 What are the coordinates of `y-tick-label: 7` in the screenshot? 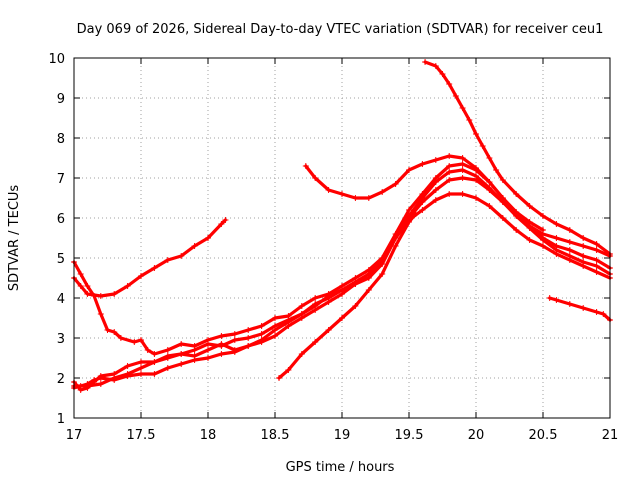 It's located at (61, 179).